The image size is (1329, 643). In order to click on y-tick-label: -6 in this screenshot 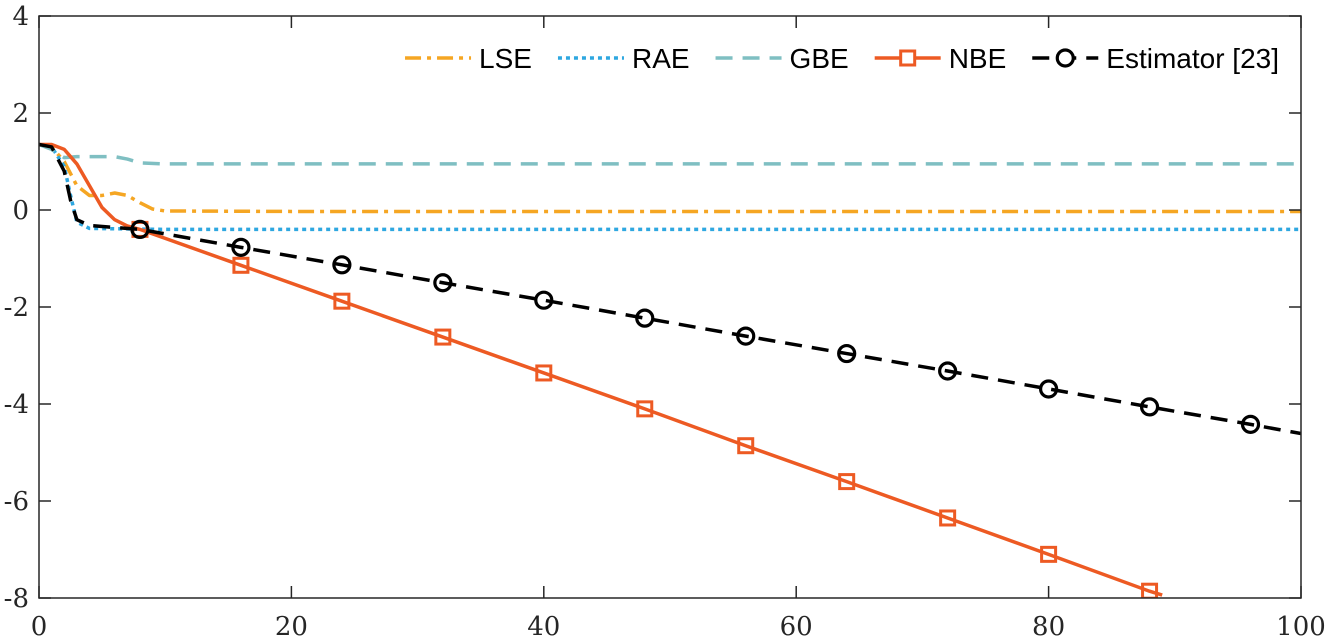, I will do `click(16, 502)`.